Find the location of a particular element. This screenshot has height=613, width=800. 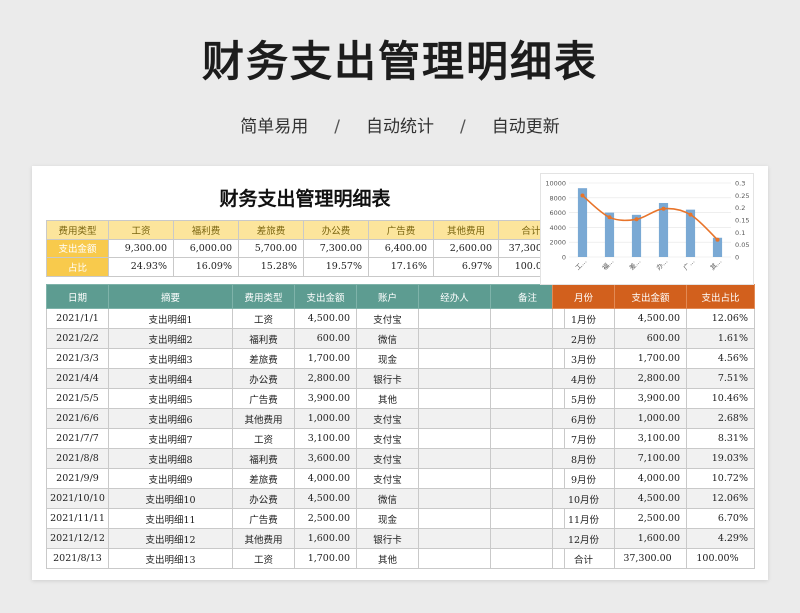

monthly-column-header: 月份 is located at coordinates (583, 296).